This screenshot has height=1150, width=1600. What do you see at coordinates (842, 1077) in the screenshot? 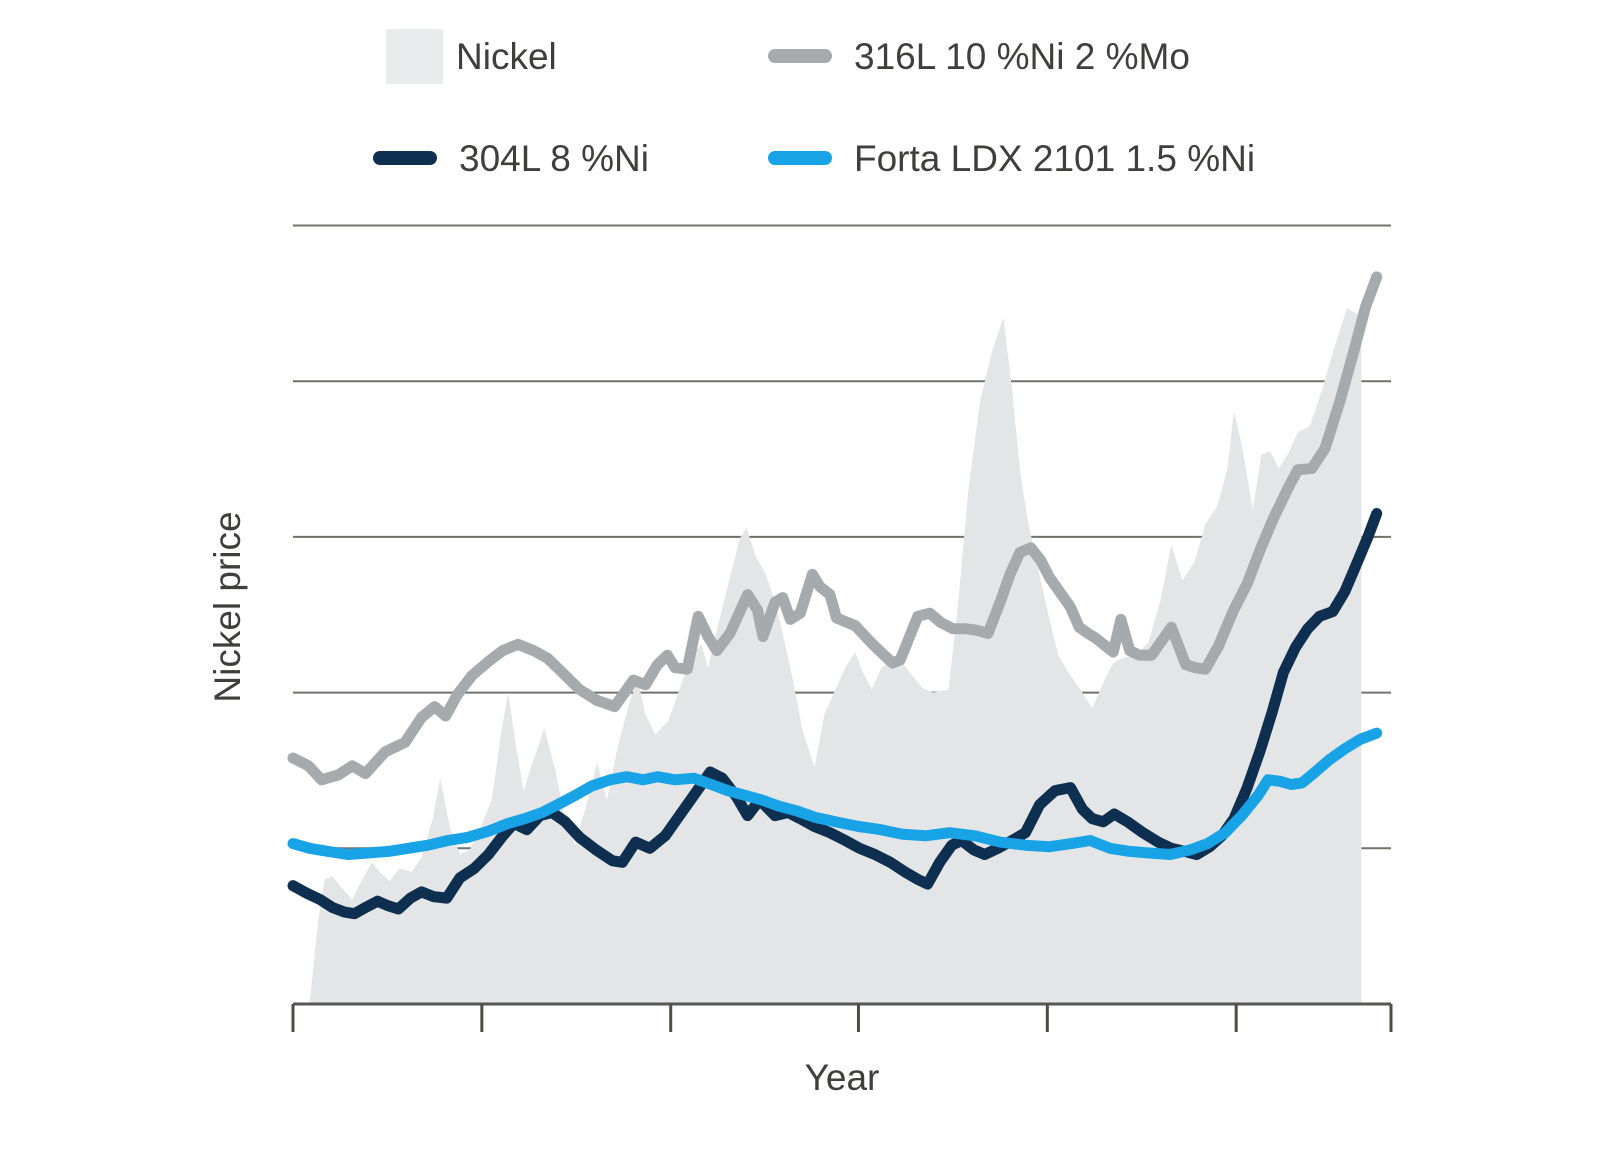
I see `x-axis-title: Year` at bounding box center [842, 1077].